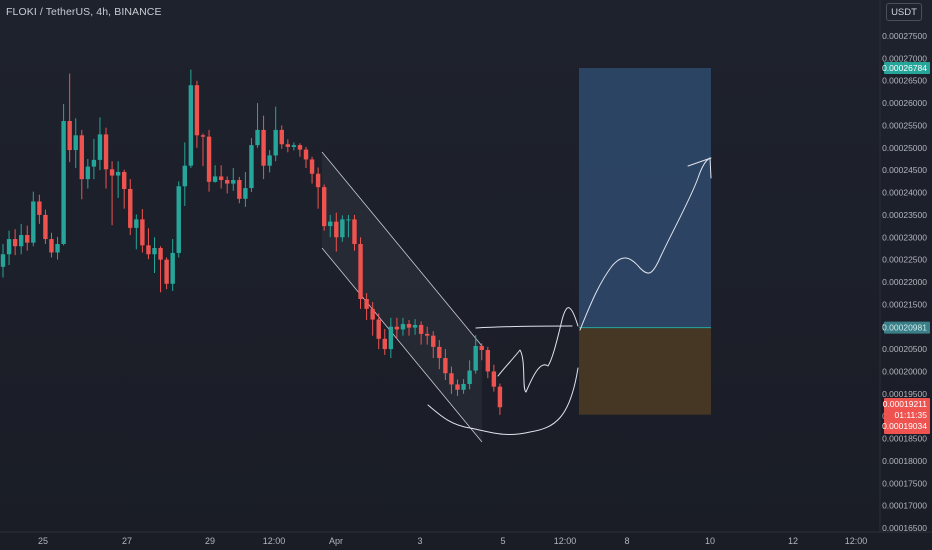 The width and height of the screenshot is (932, 550). I want to click on cup-drawing, so click(503, 401).